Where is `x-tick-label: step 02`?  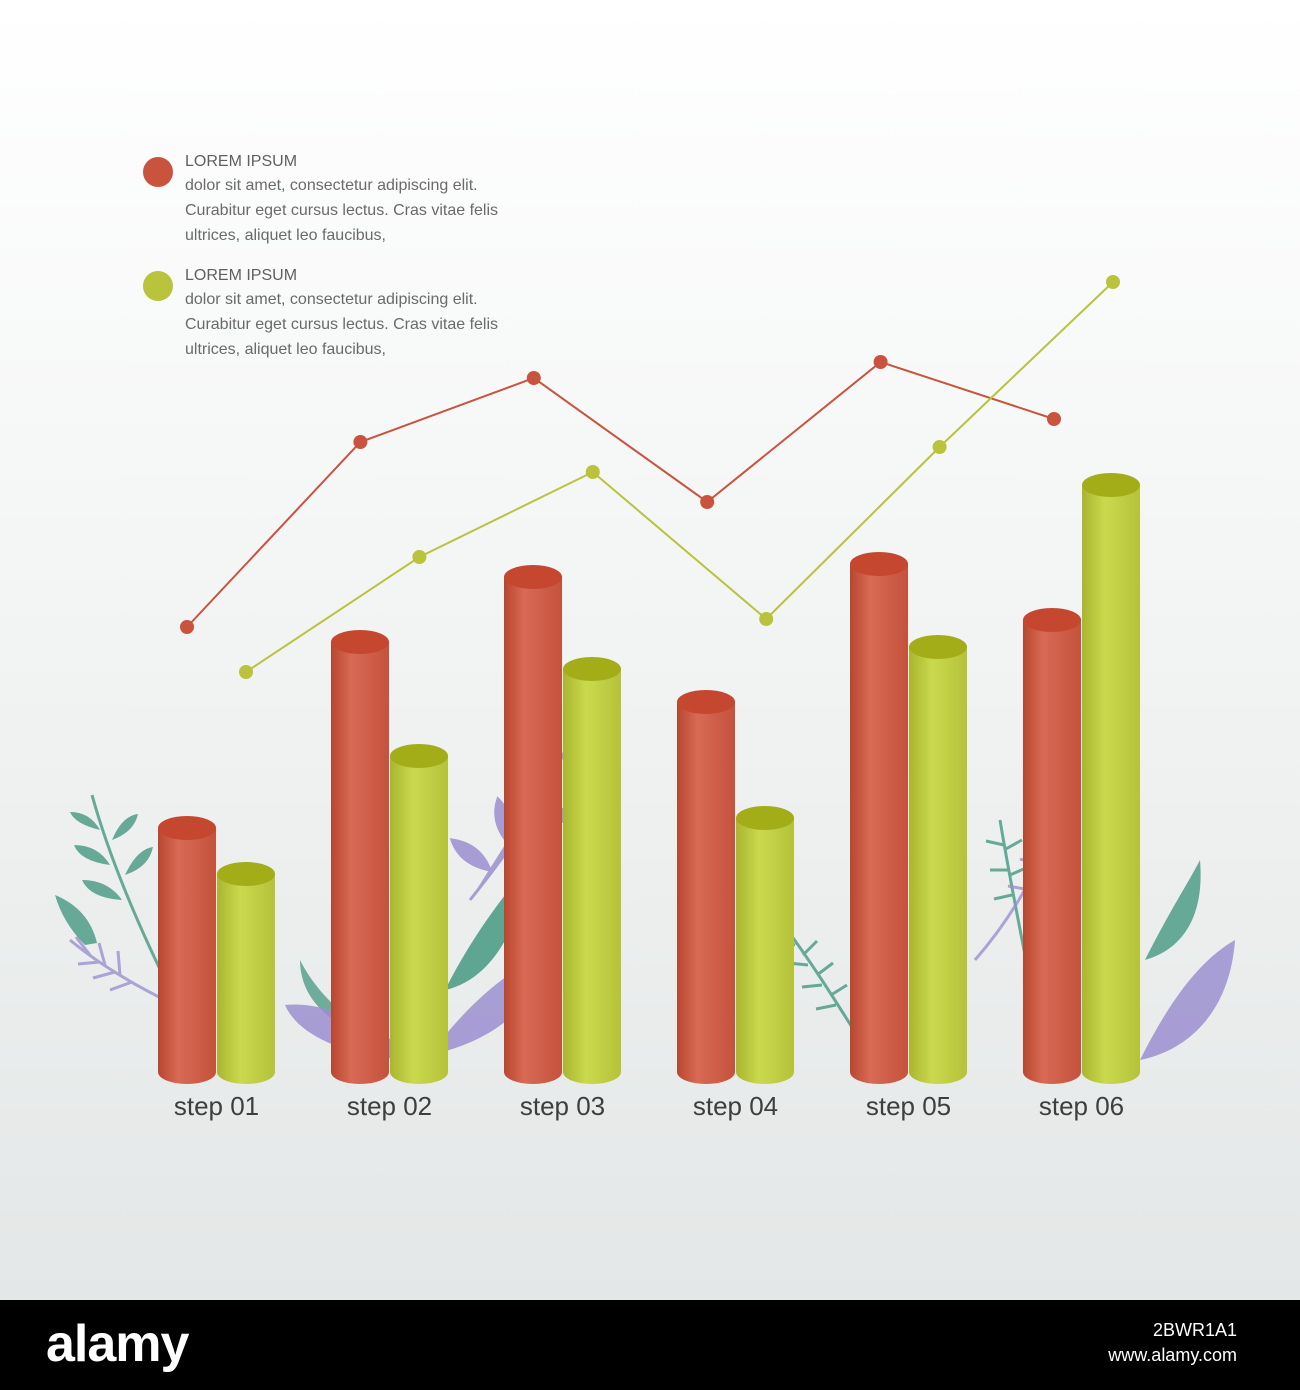
x-tick-label: step 02 is located at coordinates (389, 1106).